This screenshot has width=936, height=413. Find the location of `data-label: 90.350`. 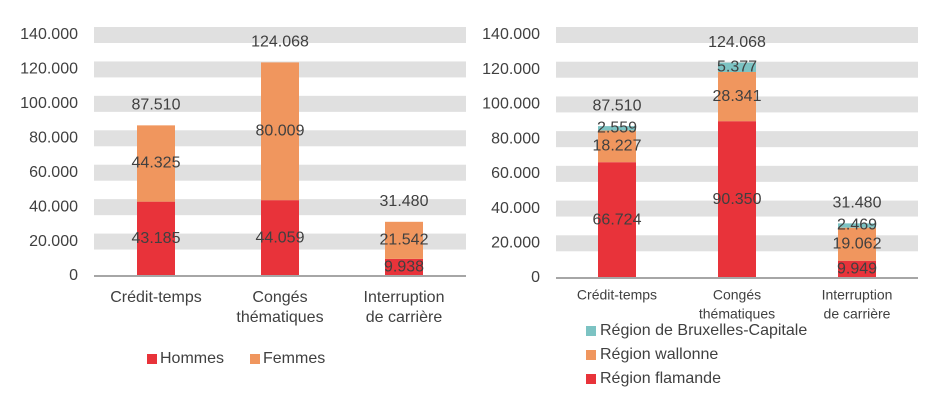

data-label: 90.350 is located at coordinates (737, 199).